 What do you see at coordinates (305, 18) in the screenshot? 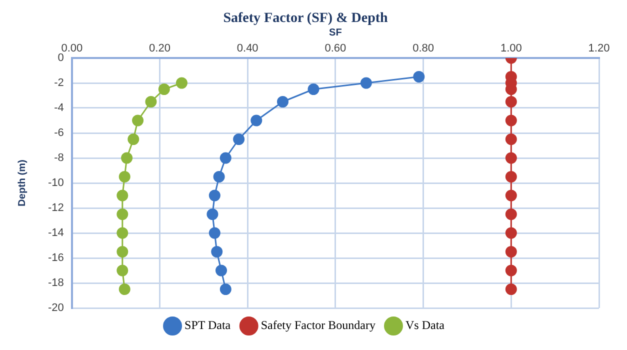
I see `chart-title: Safety Factor (SF) & Depth` at bounding box center [305, 18].